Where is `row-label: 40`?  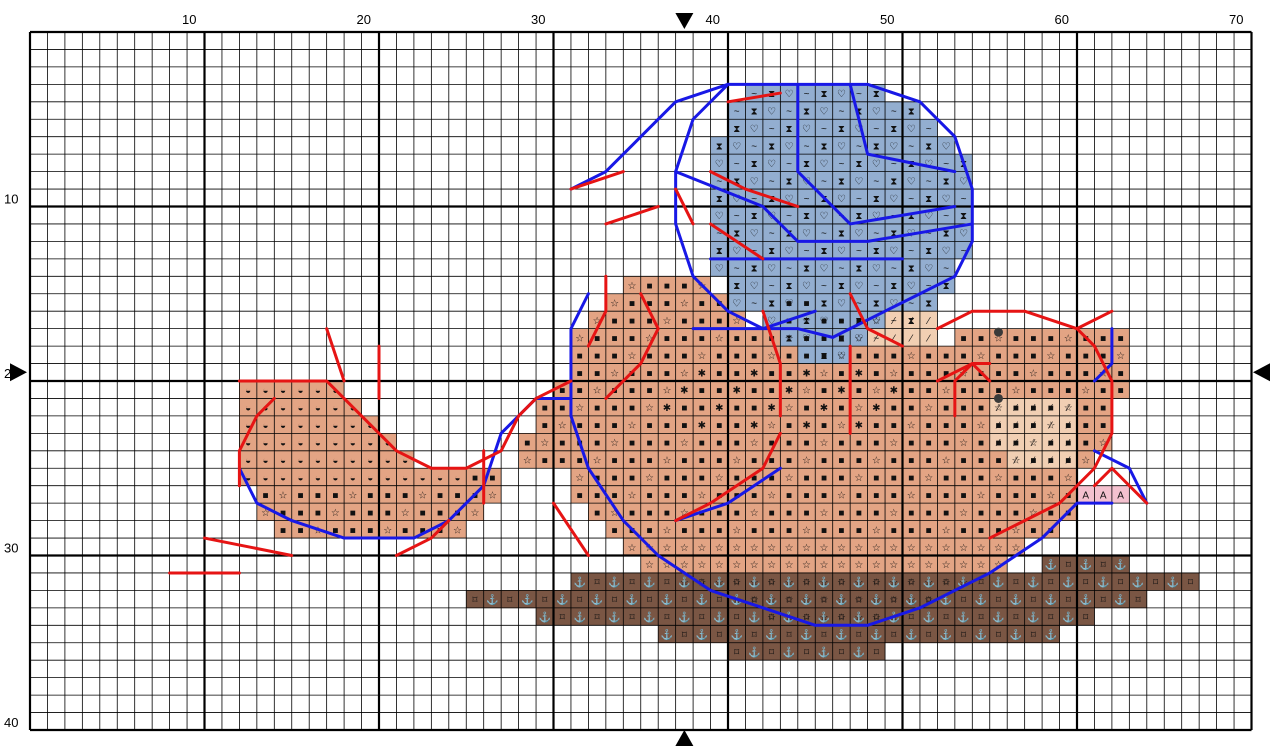 row-label: 40 is located at coordinates (11, 722).